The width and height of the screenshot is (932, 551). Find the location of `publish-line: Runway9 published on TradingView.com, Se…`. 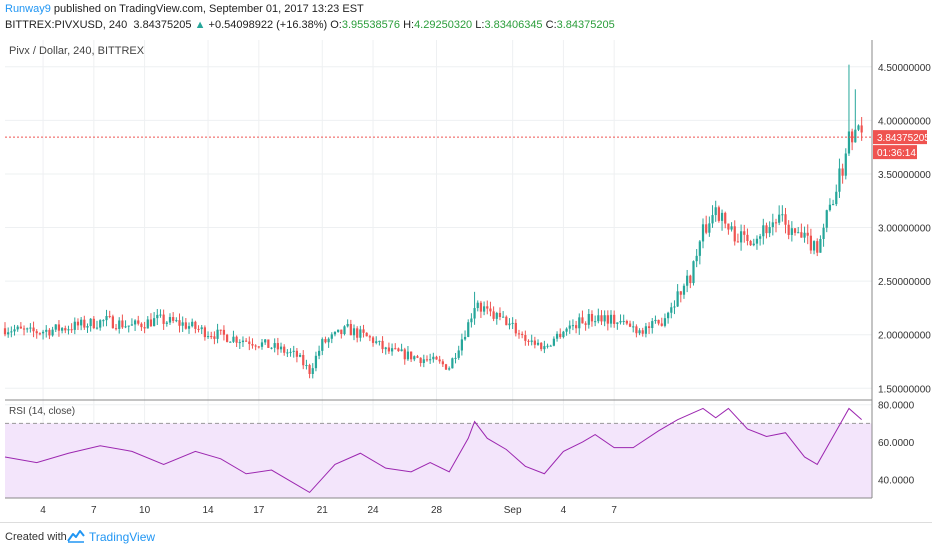

publish-line: Runway9 published on TradingView.com, Se… is located at coordinates (184, 9).